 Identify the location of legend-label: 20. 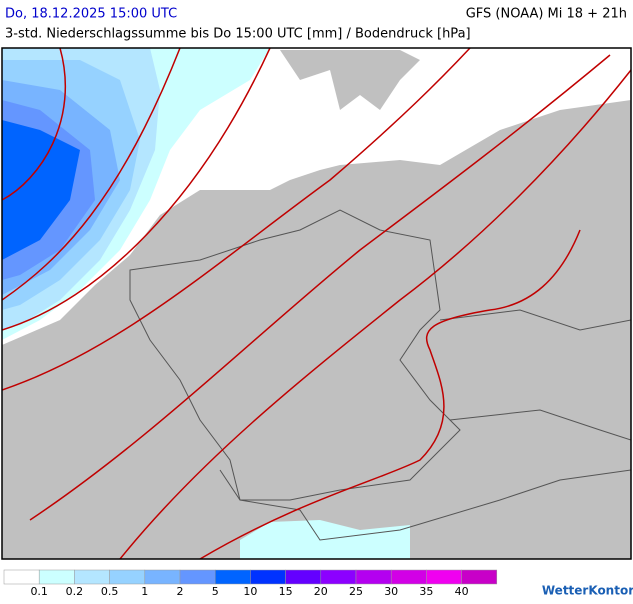
(321, 591).